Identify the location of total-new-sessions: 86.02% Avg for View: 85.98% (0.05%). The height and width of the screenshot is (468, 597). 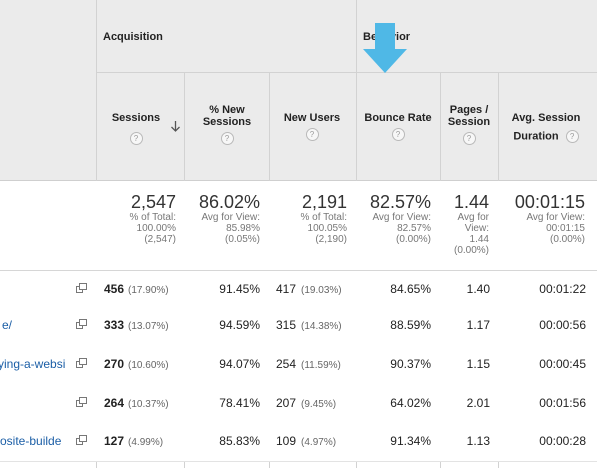
(229, 218).